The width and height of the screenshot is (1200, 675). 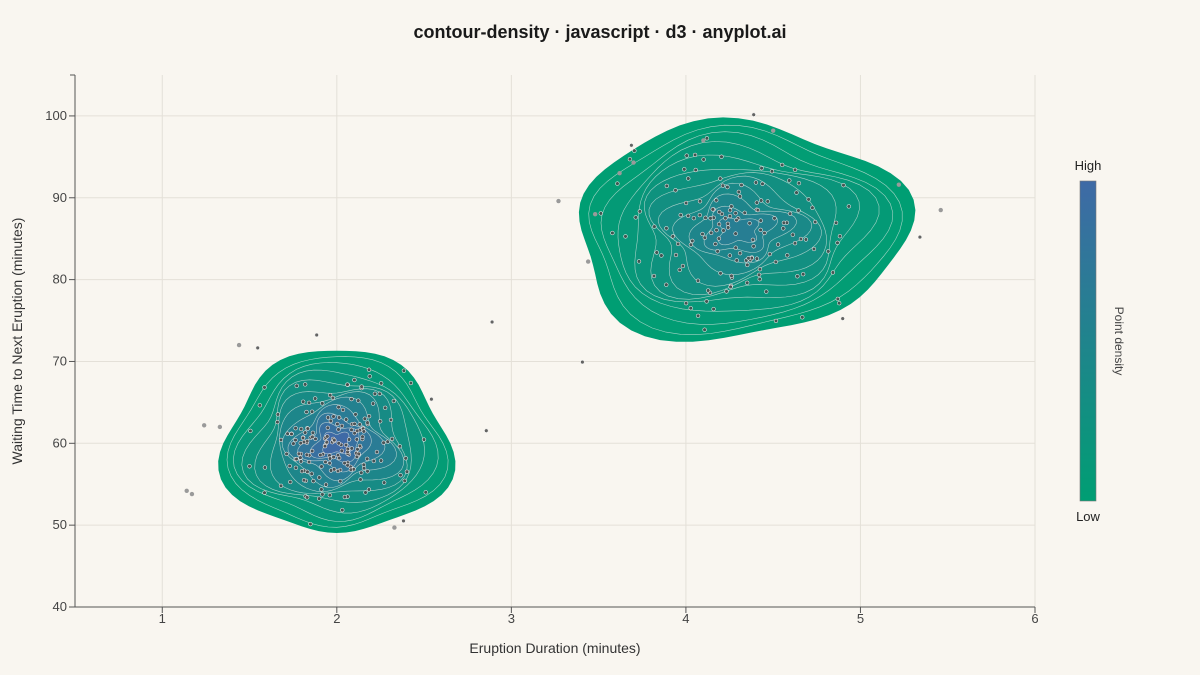 I want to click on x-tick-label: 4, so click(x=685, y=618).